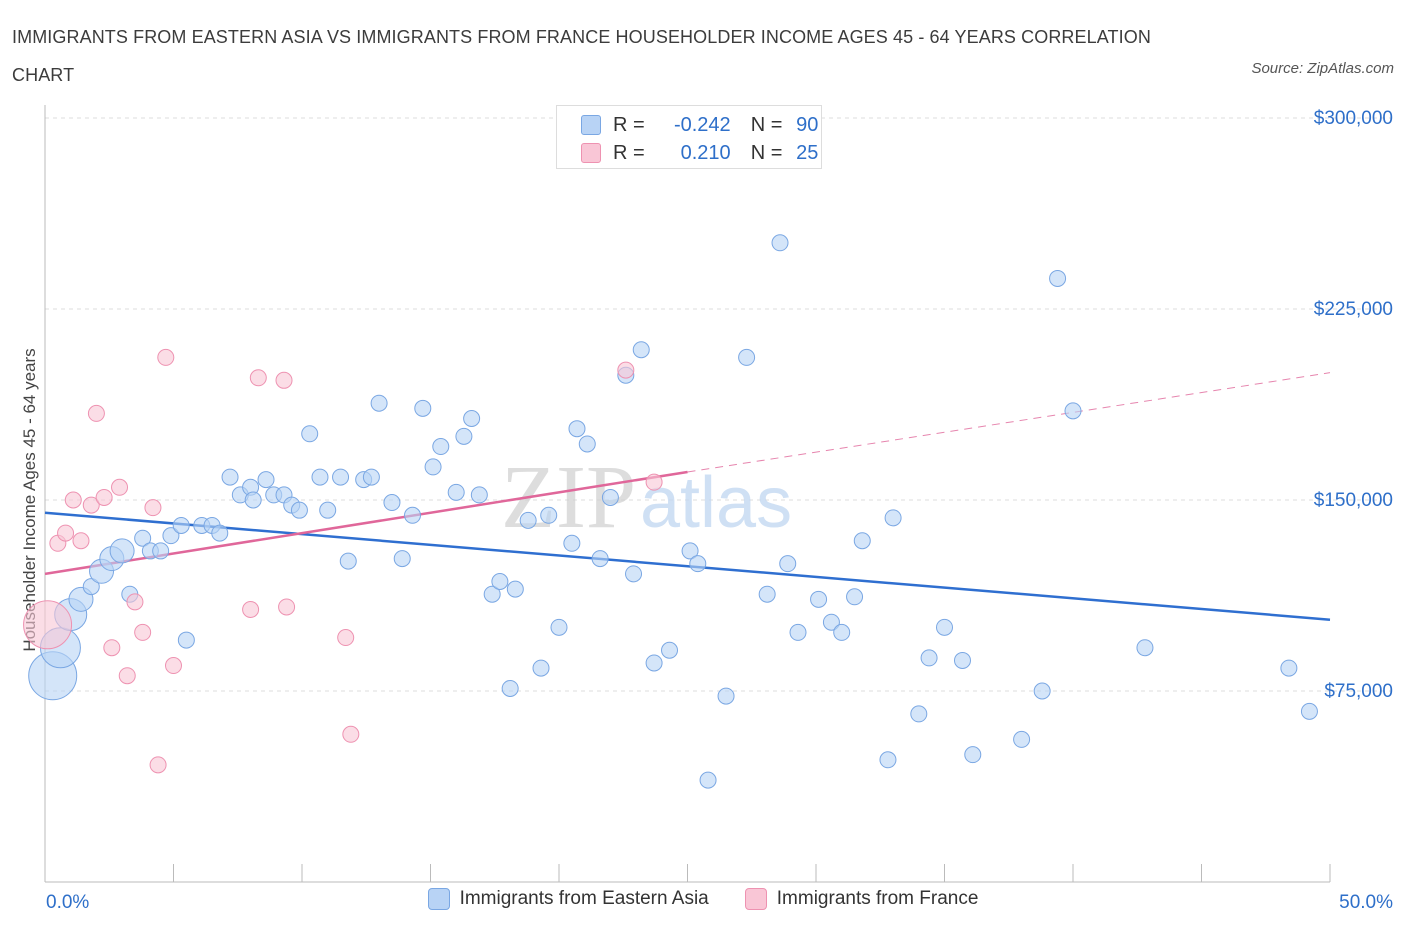 The height and width of the screenshot is (930, 1406). I want to click on legend-n-value: 90, so click(807, 124).